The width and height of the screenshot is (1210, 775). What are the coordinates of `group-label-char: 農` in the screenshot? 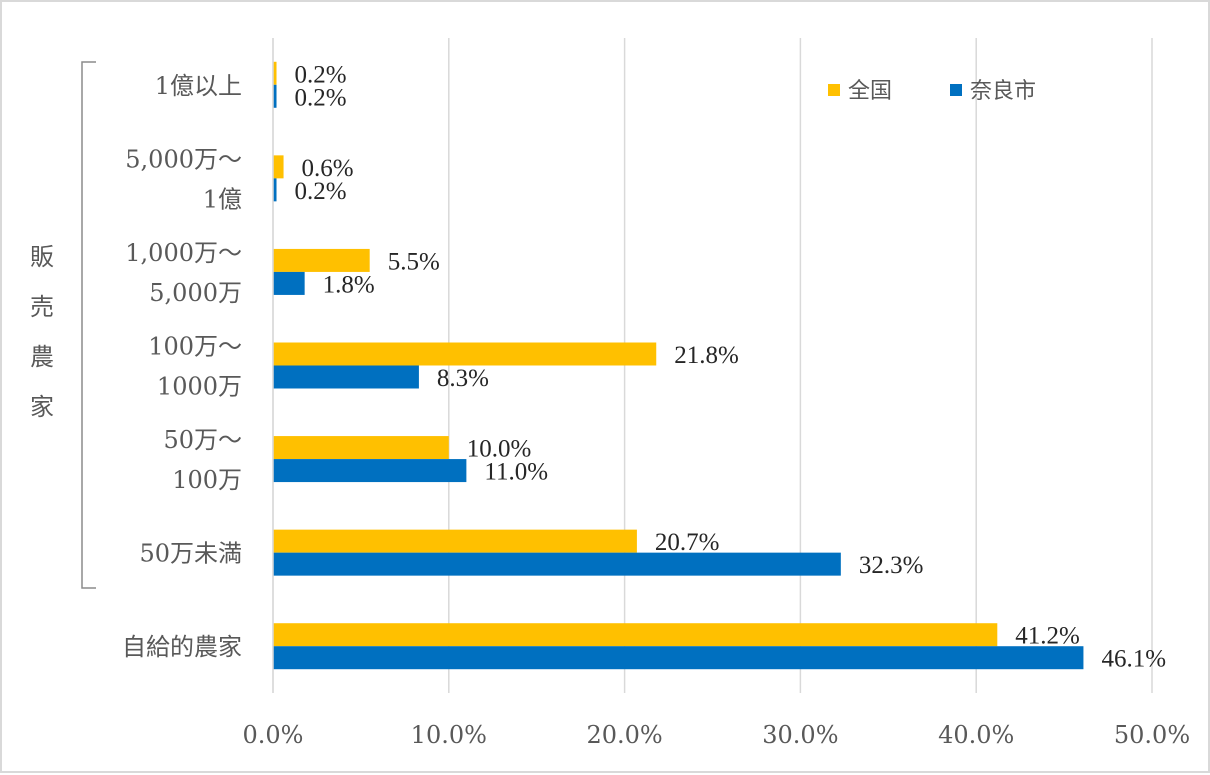 It's located at (42, 357).